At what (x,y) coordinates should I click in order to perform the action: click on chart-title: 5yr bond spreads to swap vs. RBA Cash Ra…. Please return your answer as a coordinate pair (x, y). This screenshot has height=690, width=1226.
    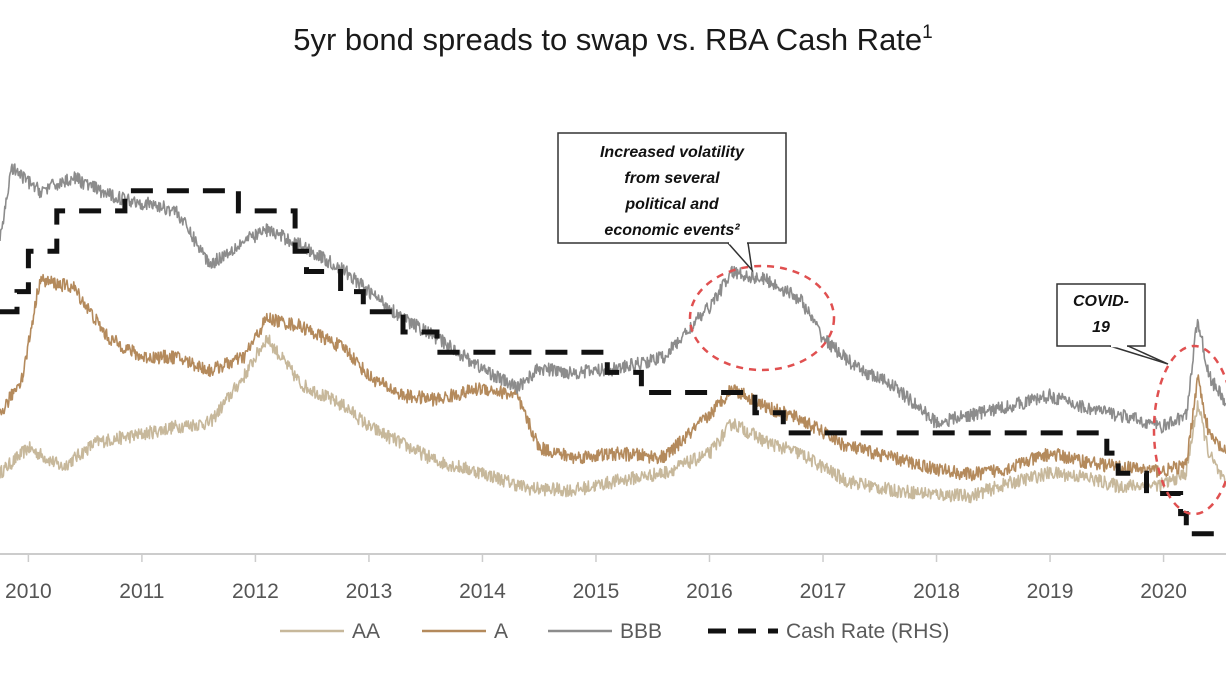
    Looking at the image, I should click on (613, 39).